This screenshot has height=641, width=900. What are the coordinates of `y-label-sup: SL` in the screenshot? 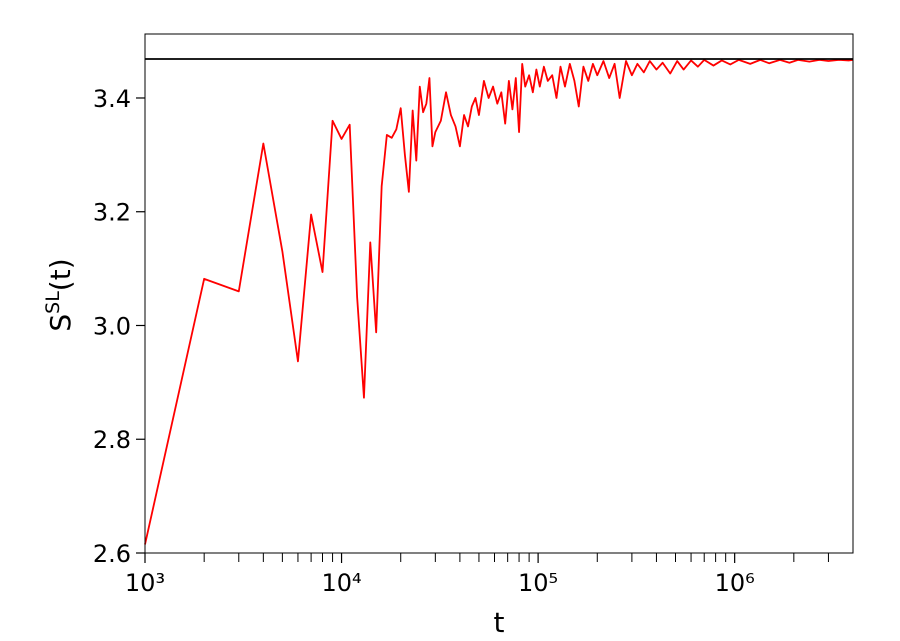 It's located at (53, 302).